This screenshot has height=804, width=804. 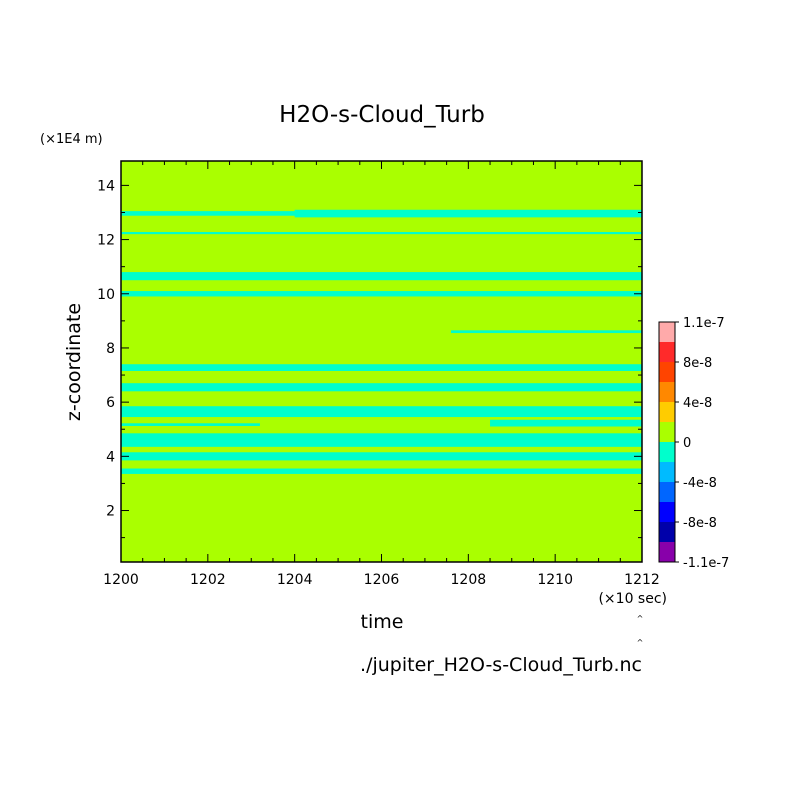 I want to click on colorbar-label: 4e-8, so click(x=697, y=403).